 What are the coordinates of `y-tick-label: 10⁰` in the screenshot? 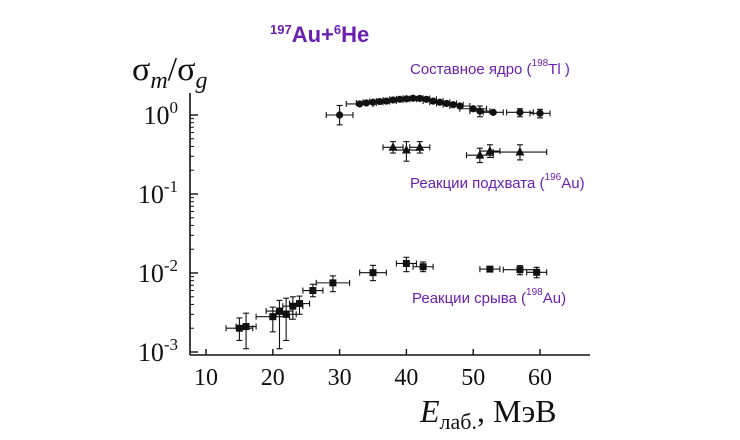 It's located at (161, 114).